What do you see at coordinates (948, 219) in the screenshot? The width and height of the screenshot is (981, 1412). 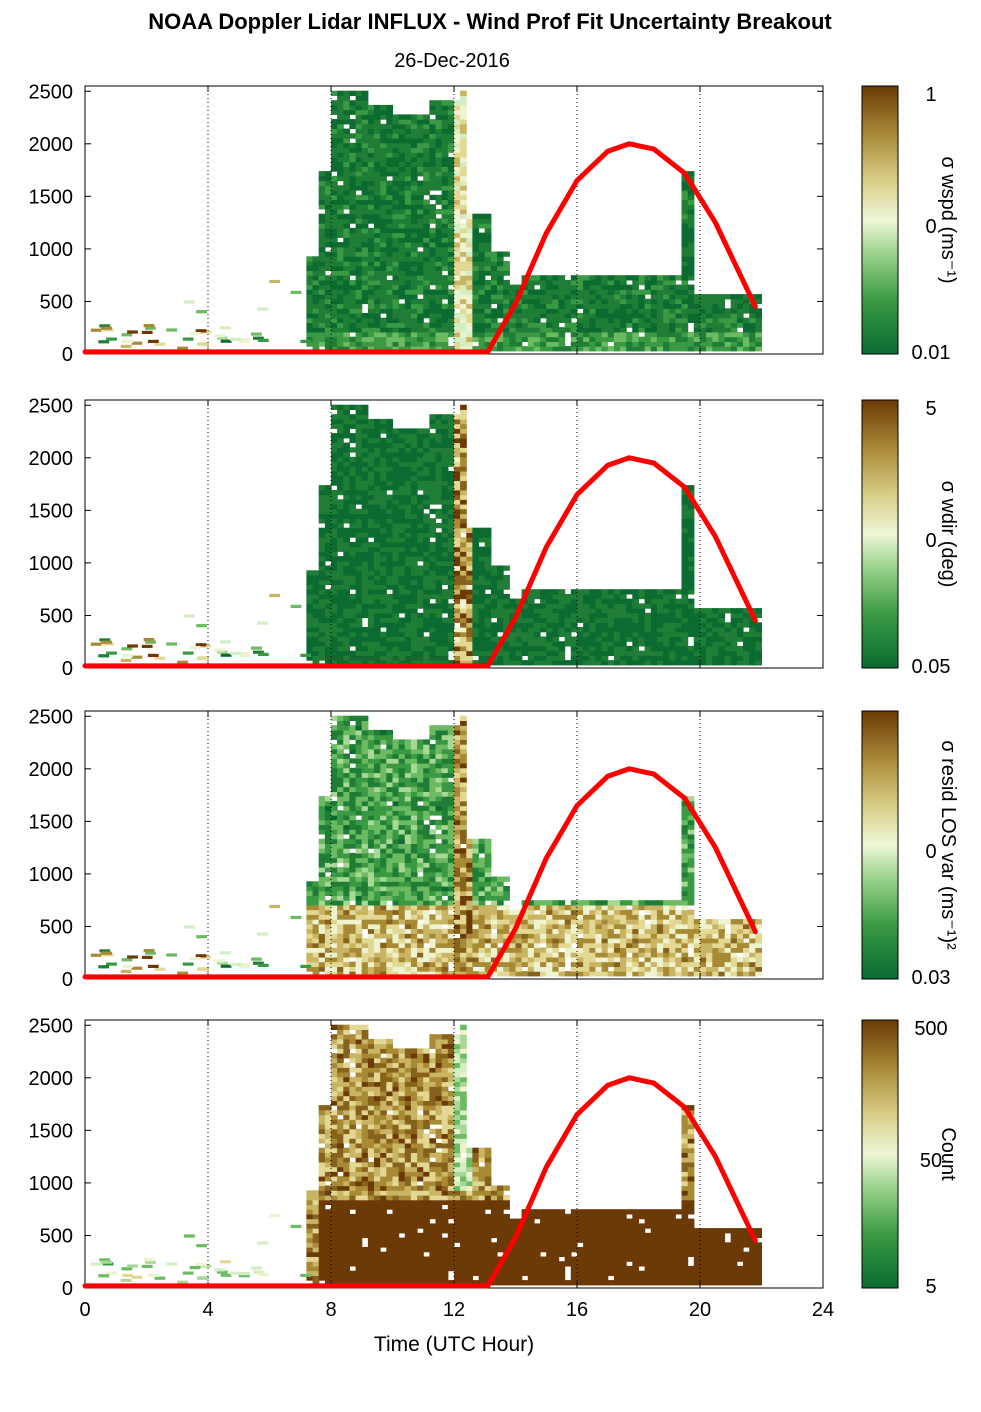 I see `colorbar-label: σ wspd (ms⁻¹)` at bounding box center [948, 219].